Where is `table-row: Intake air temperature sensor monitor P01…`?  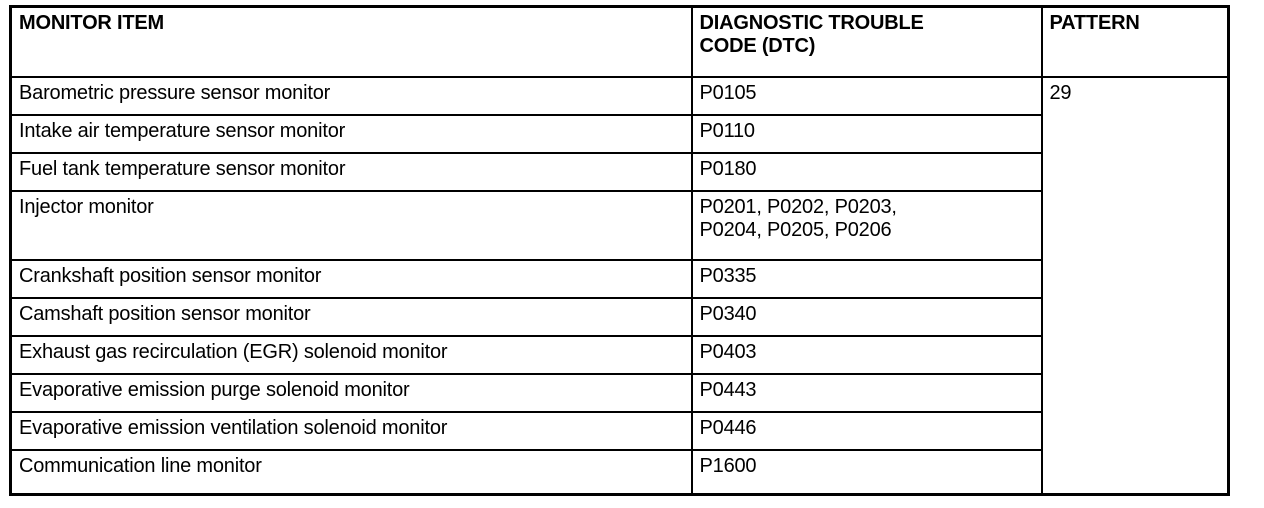
table-row: Intake air temperature sensor monitor P01… is located at coordinates (619, 133).